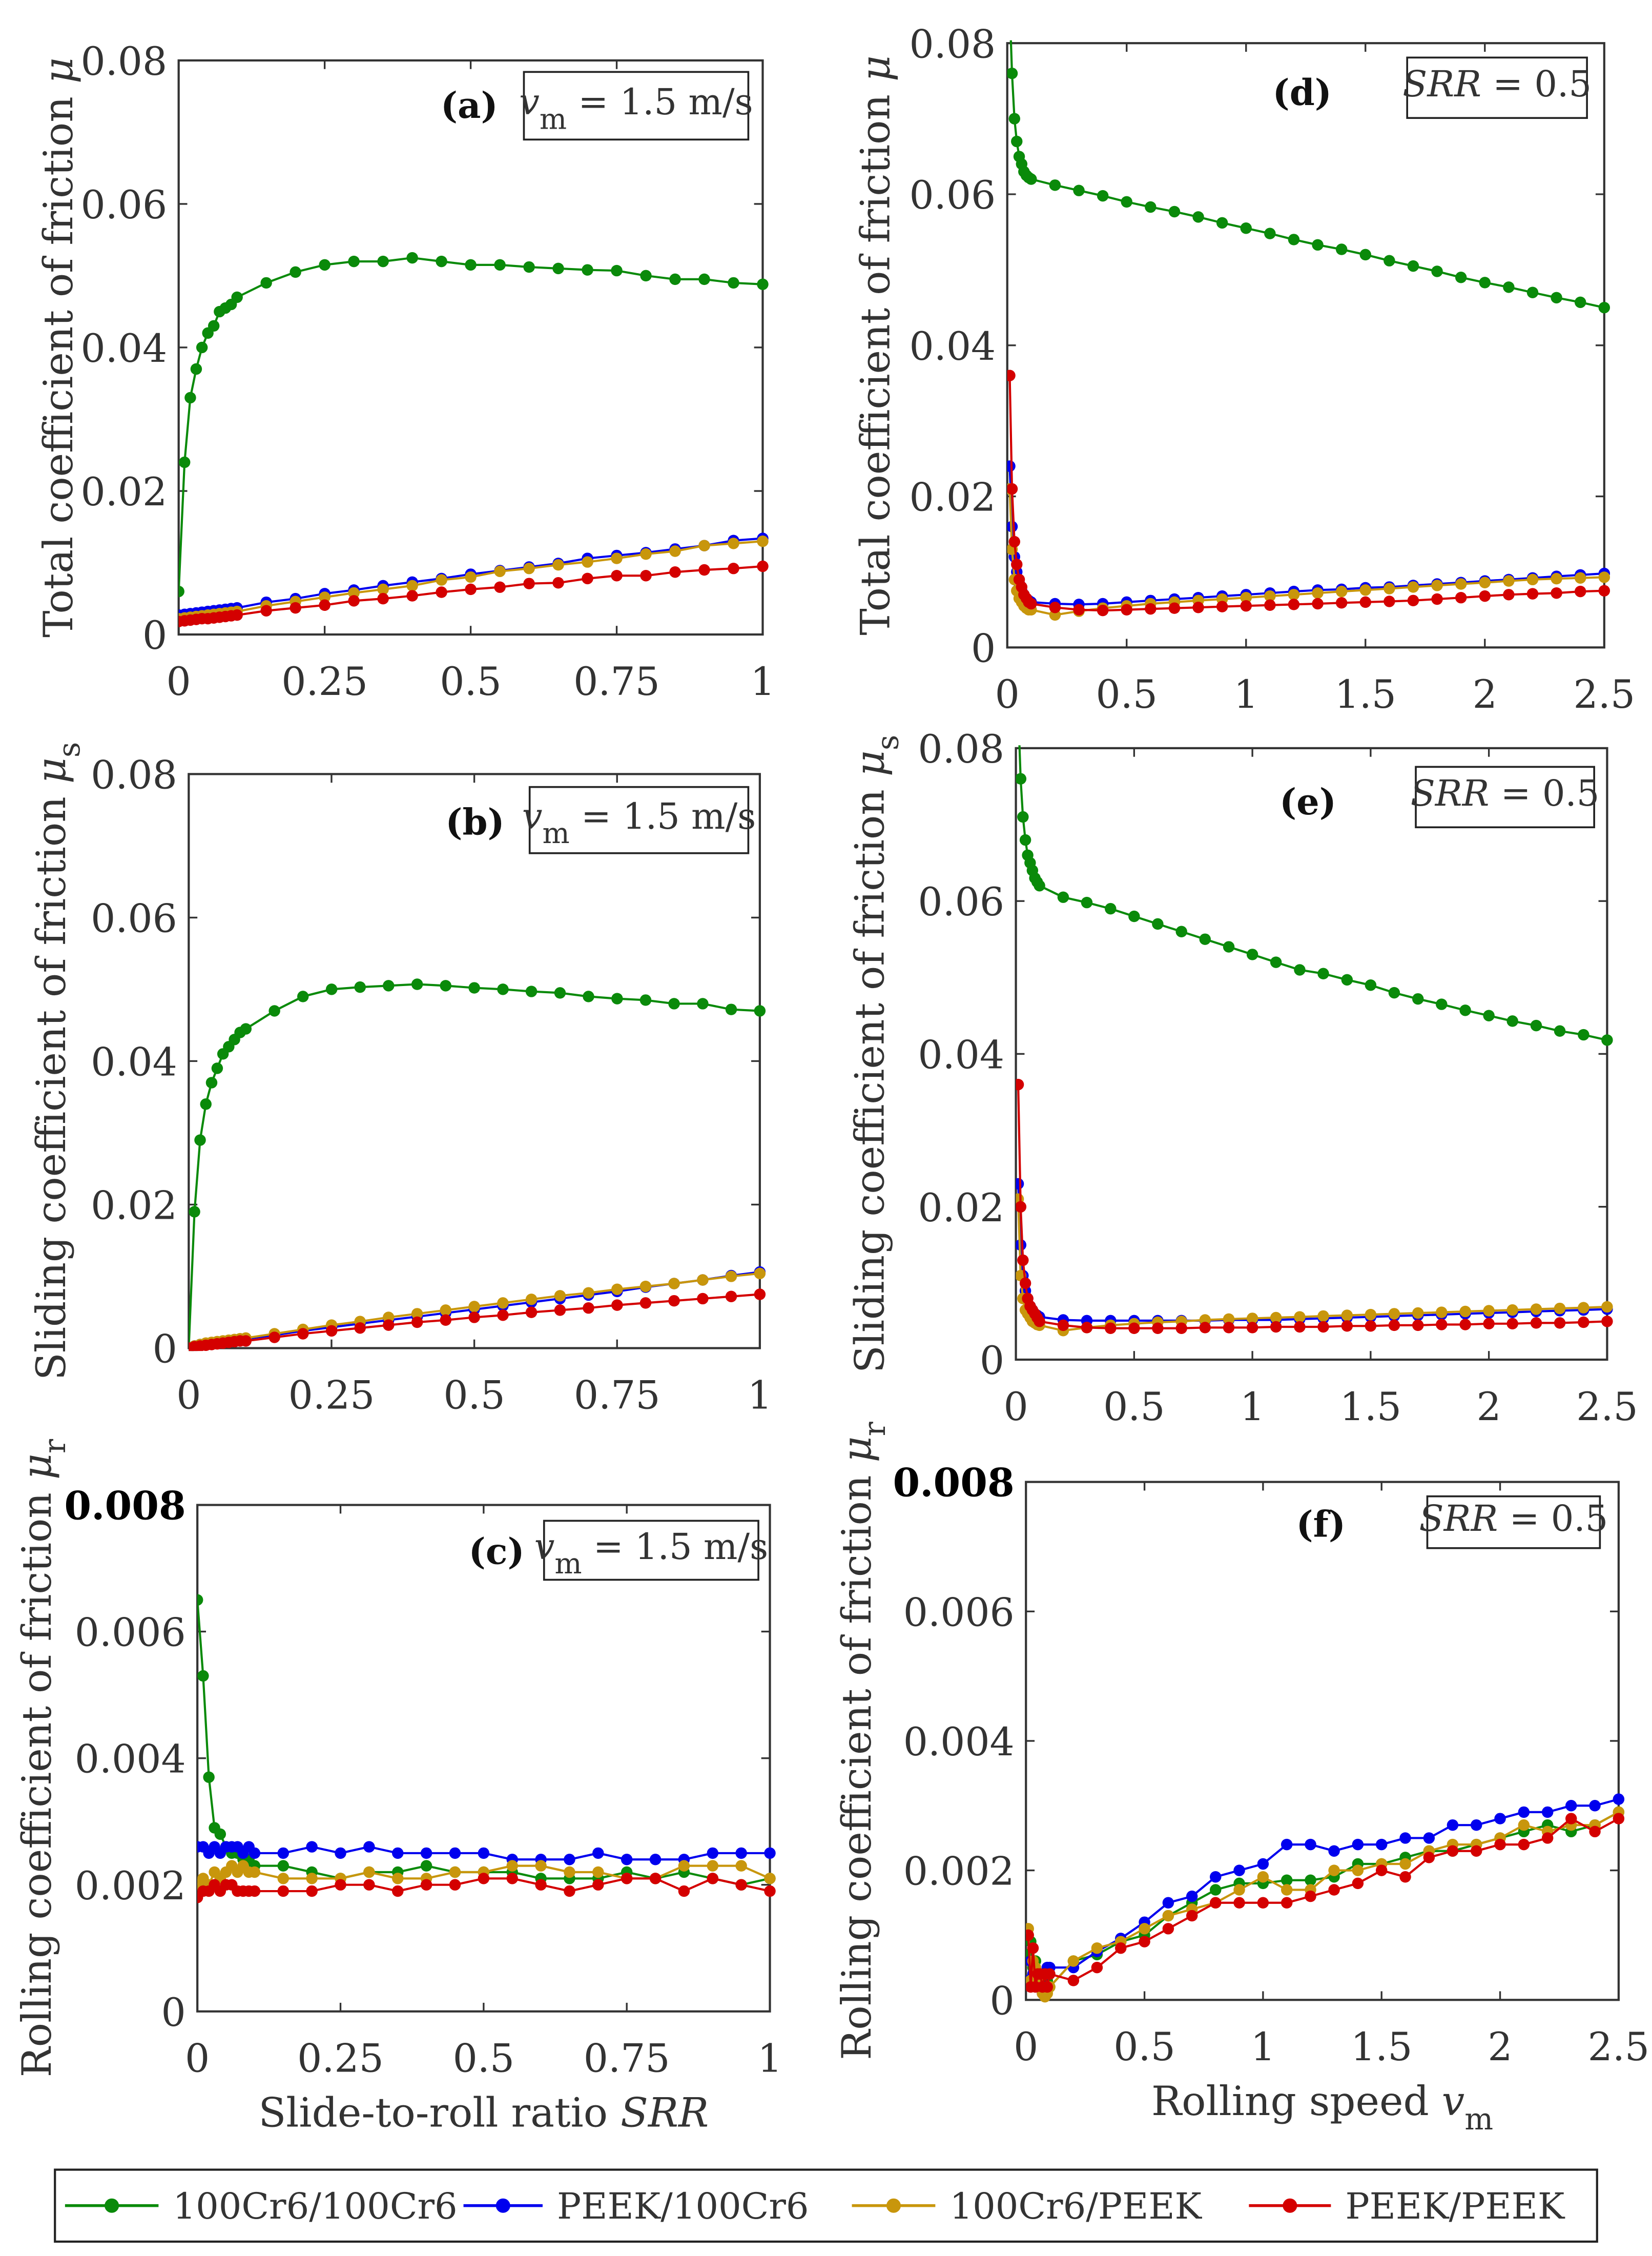 Image resolution: width=1652 pixels, height=2256 pixels. Describe the element at coordinates (315, 2206) in the screenshot. I see `legend-label: 100Cr6/100Cr6` at that location.